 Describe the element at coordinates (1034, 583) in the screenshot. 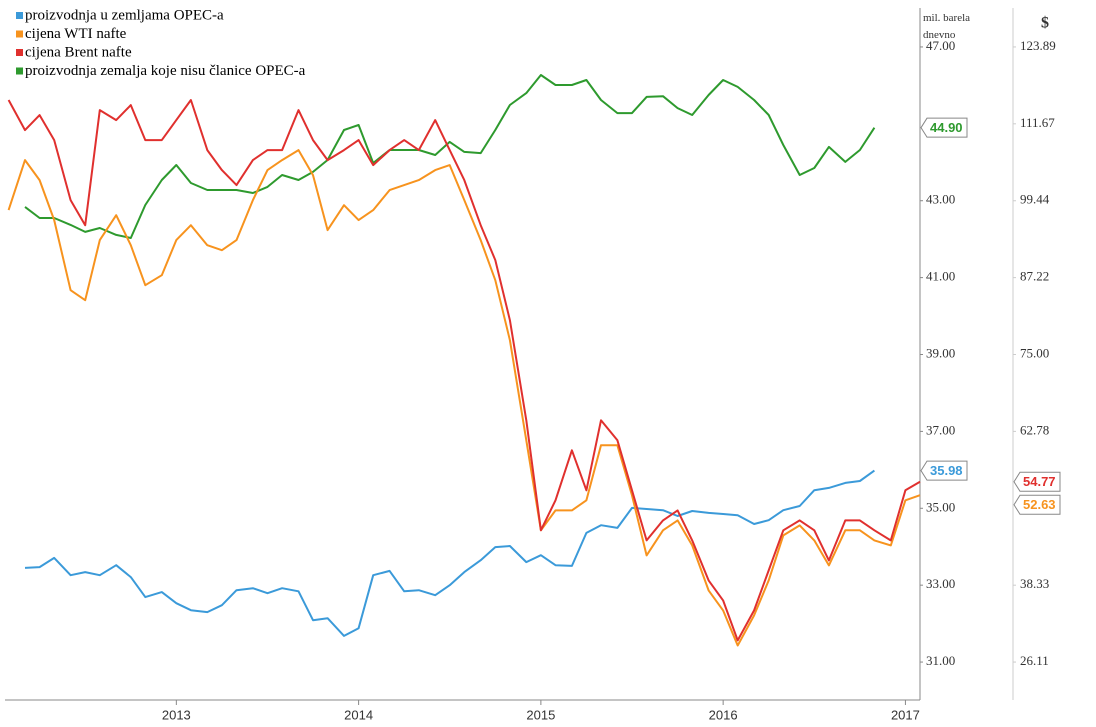

I see `y2-tick-label: 38.33` at that location.